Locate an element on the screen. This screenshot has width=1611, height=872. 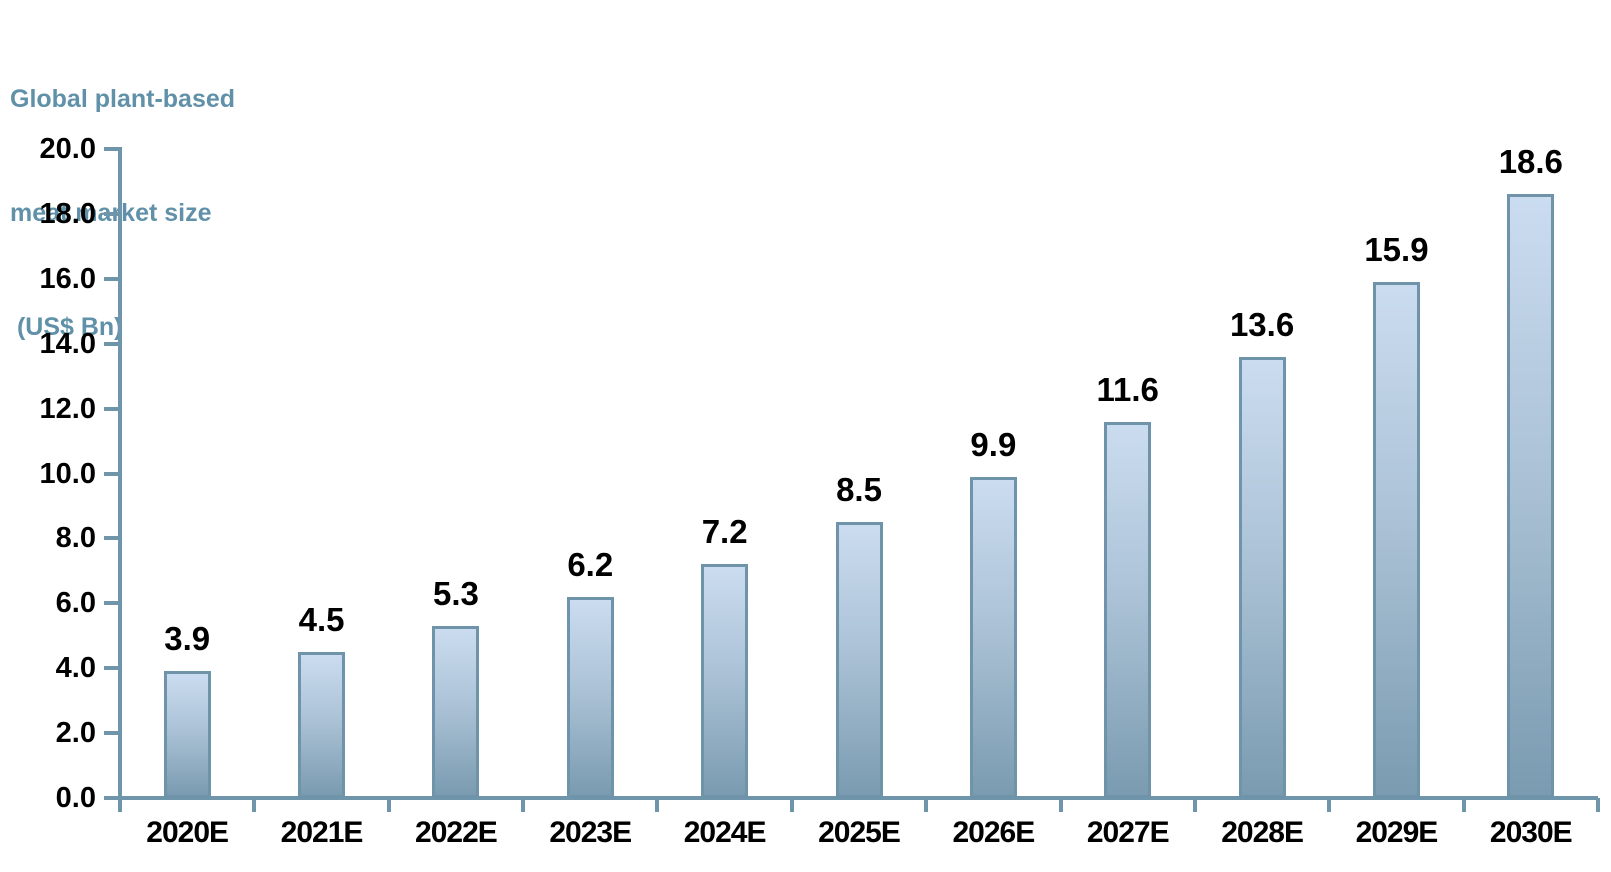
bar-value-label: 4.5 is located at coordinates (321, 619).